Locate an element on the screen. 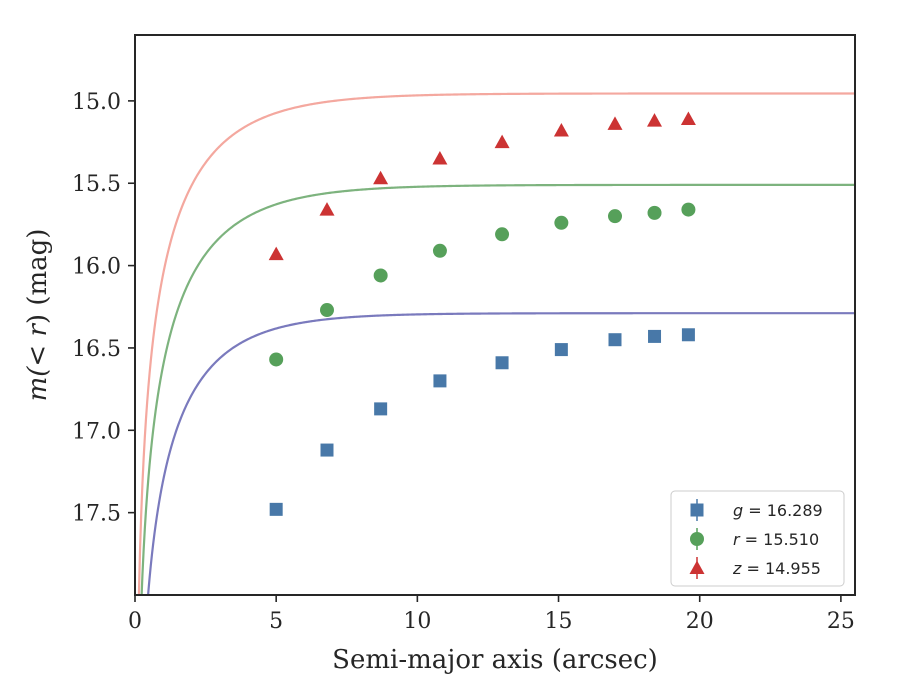 Image resolution: width=900 pixels, height=700 pixels. legend-value-r: = 15.510 is located at coordinates (780, 539).